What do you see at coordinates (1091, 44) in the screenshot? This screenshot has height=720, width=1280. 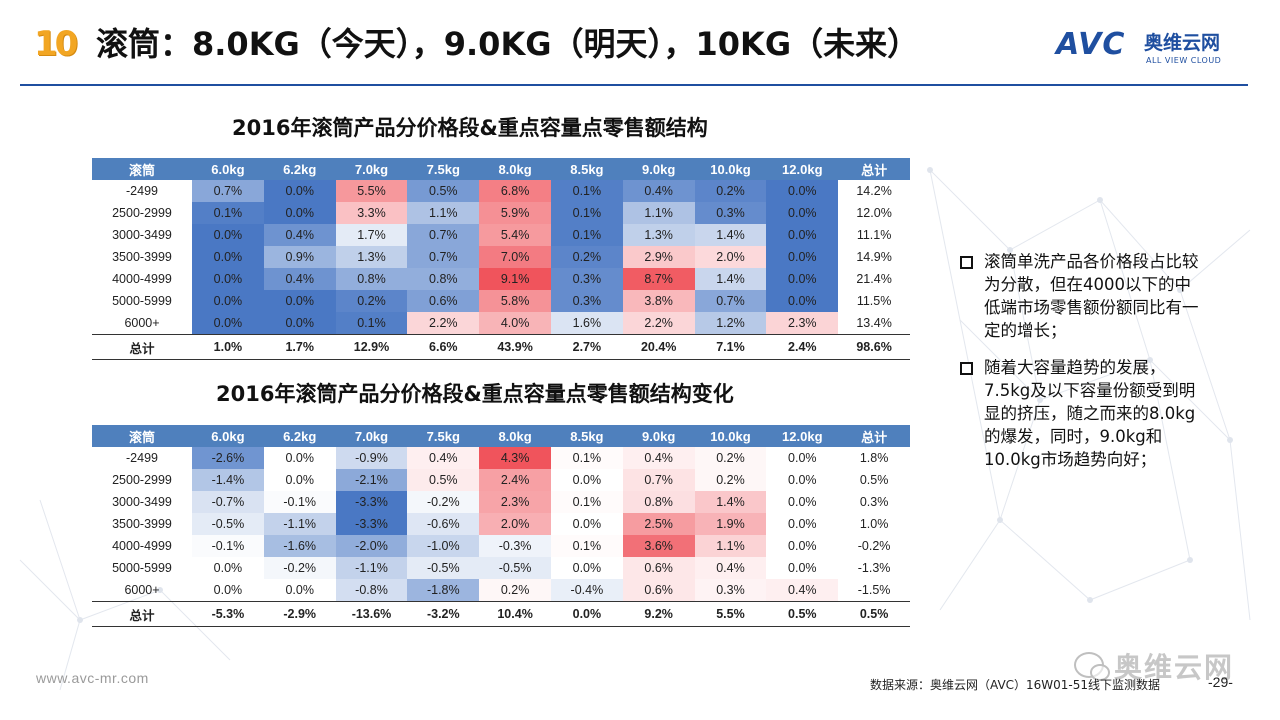 I see `logo-mark: AVC` at bounding box center [1091, 44].